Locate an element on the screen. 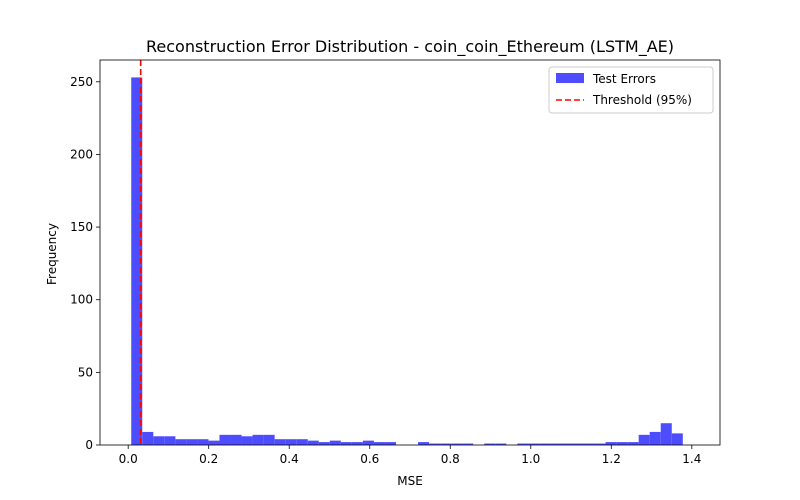  legend: Test Errors Threshold (95%) is located at coordinates (631, 90).